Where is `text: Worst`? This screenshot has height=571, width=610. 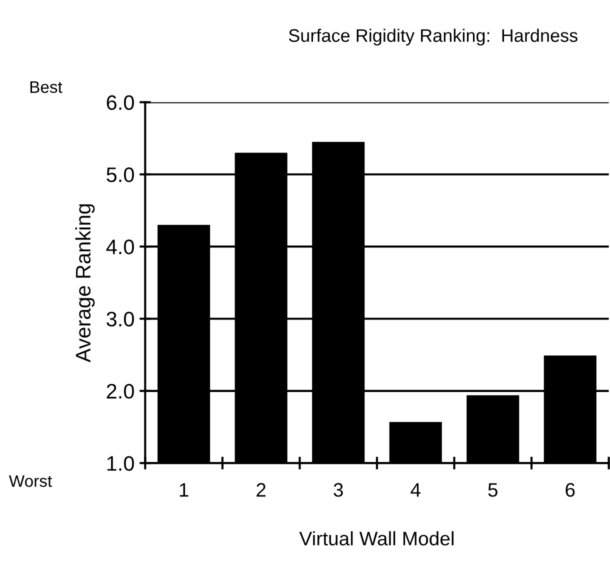 text: Worst is located at coordinates (30, 481).